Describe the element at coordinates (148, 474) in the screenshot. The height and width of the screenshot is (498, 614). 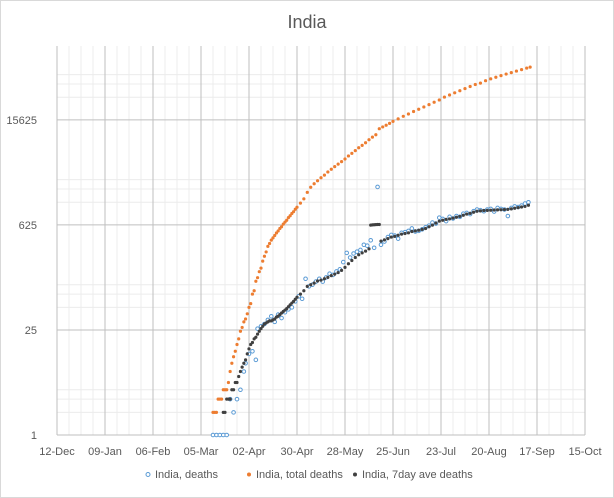
I see `legend-marker` at that location.